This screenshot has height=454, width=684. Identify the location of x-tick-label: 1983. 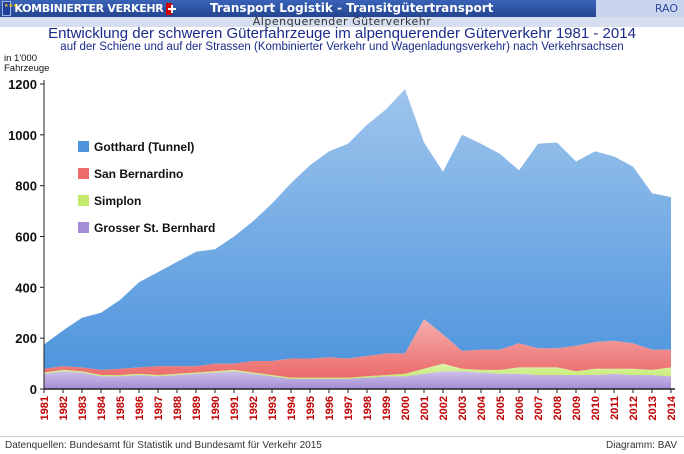
(83, 408).